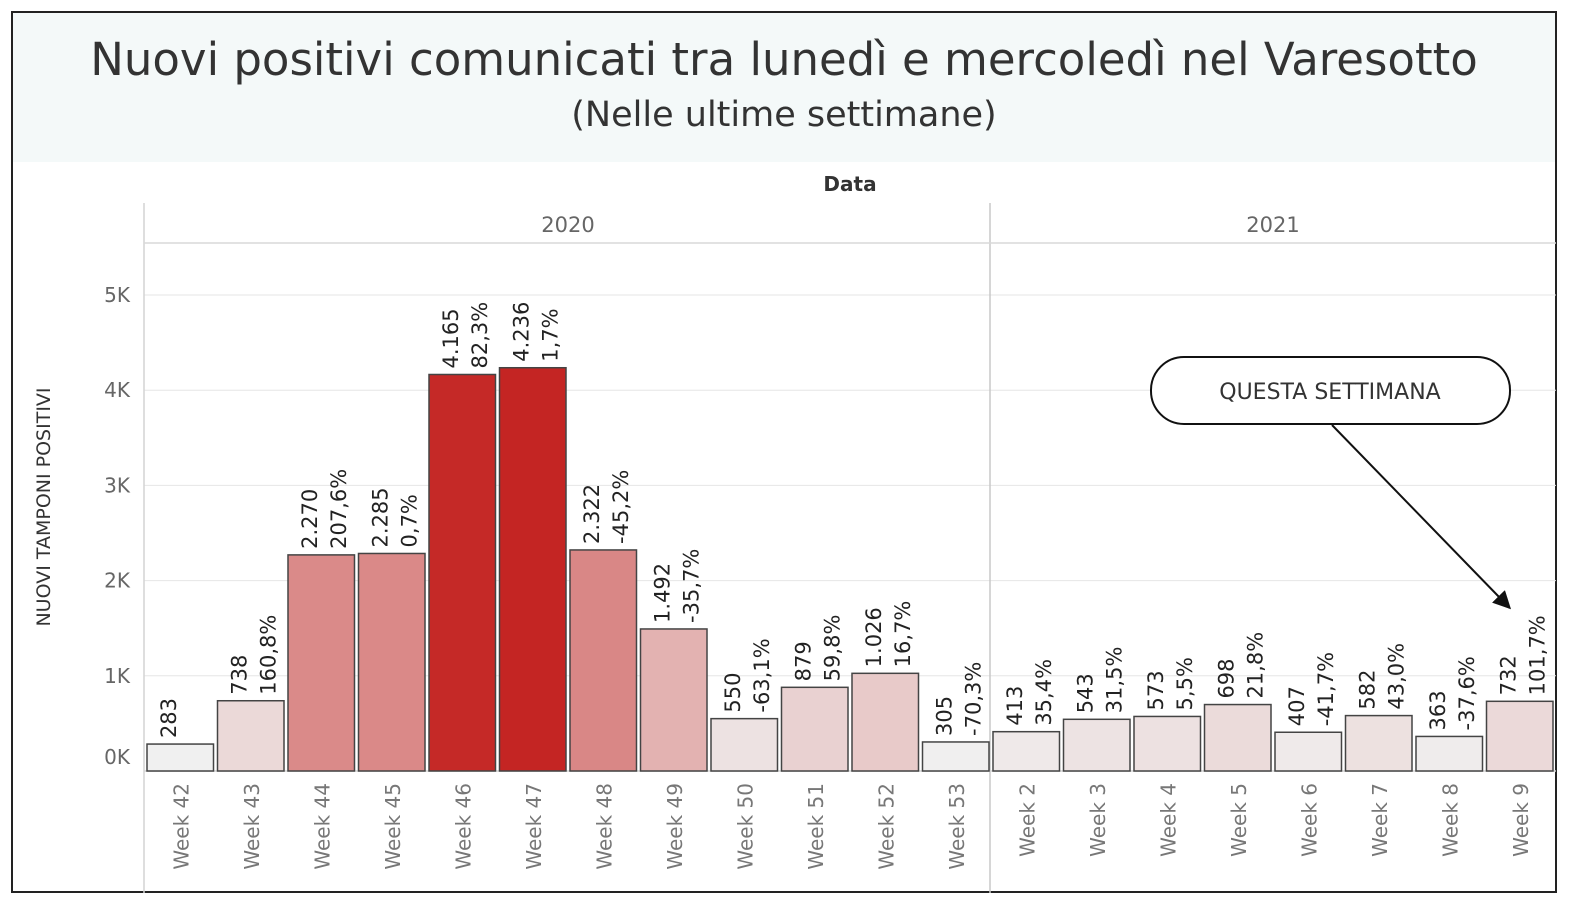 The width and height of the screenshot is (1572, 908). Describe the element at coordinates (604, 826) in the screenshot. I see `x-tick-label: Week 48` at that location.